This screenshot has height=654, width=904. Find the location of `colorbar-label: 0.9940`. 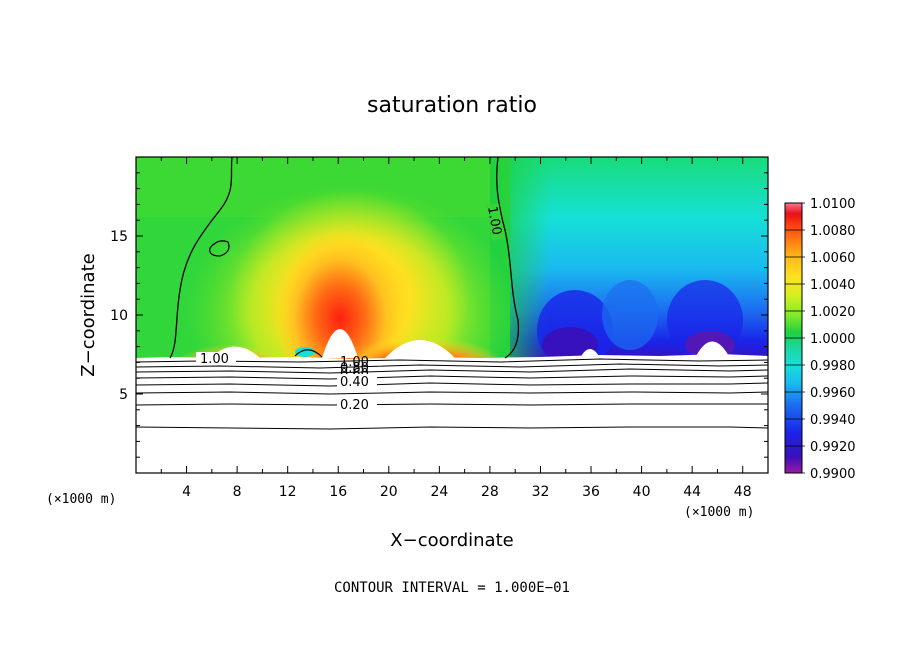

colorbar-label: 0.9940 is located at coordinates (833, 420).